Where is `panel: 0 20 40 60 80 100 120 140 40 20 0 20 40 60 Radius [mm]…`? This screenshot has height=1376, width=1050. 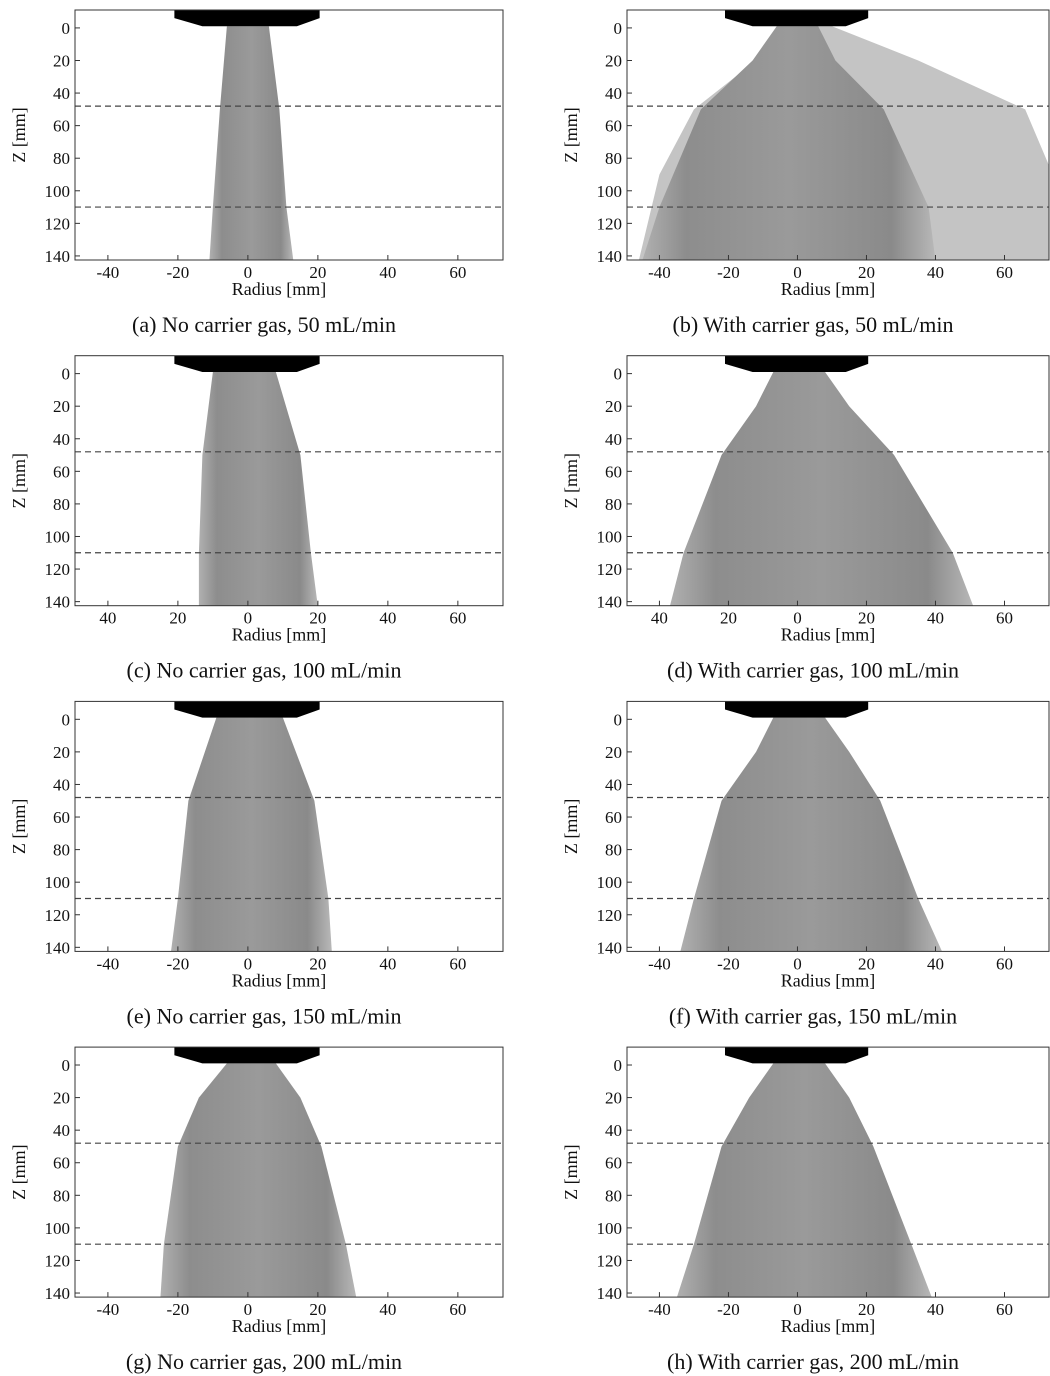
panel: 0 20 40 60 80 100 120 140 40 20 0 20 40 60 Radius [mm]… is located at coordinates (256, 519).